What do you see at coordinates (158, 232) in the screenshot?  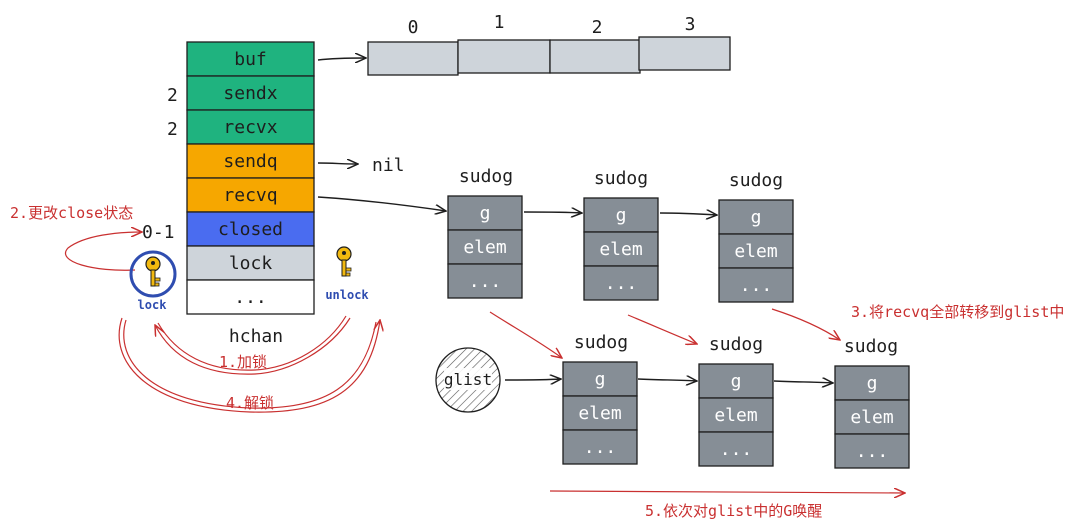 I see `closed-value: 0-1` at bounding box center [158, 232].